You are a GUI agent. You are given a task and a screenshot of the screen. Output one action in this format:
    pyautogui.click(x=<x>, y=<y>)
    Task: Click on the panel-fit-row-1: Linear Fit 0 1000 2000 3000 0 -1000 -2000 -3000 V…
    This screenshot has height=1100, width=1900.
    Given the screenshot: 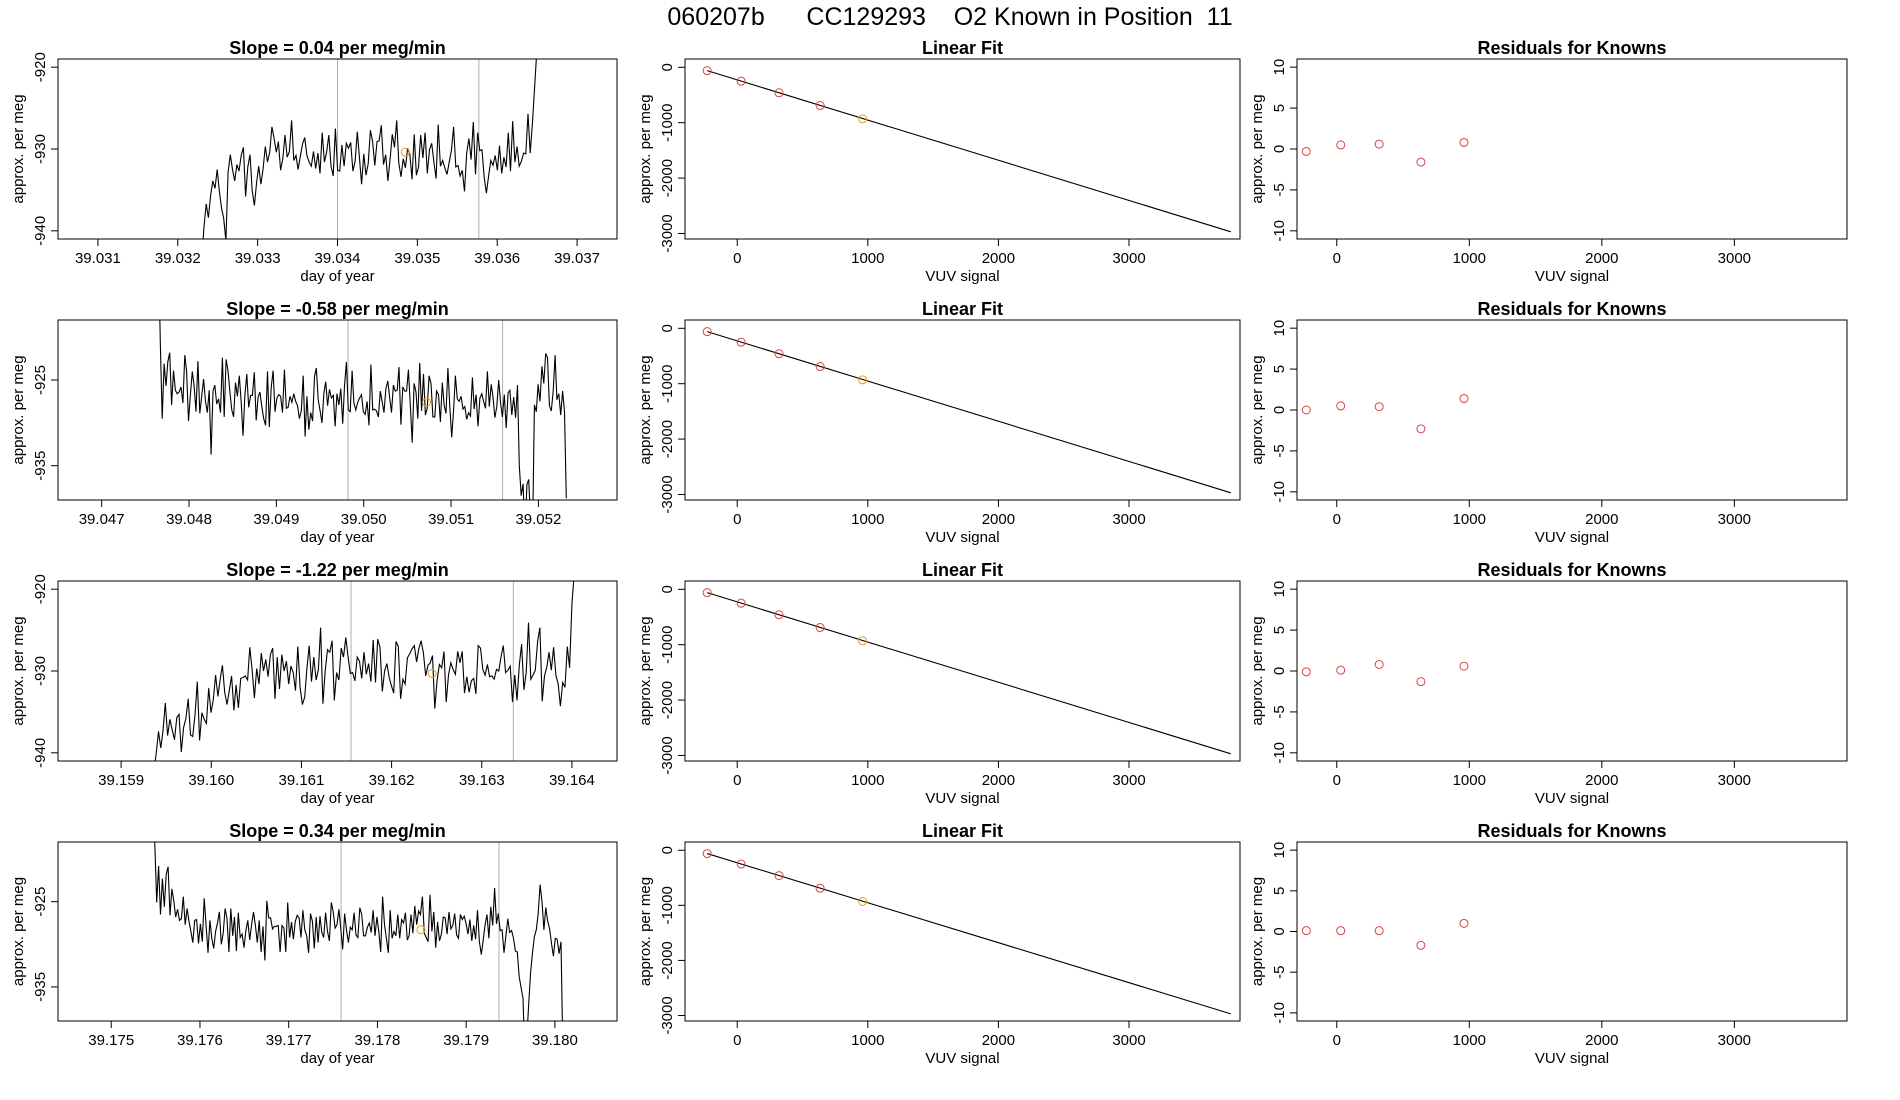 What is the action you would take?
    pyautogui.click(x=939, y=161)
    